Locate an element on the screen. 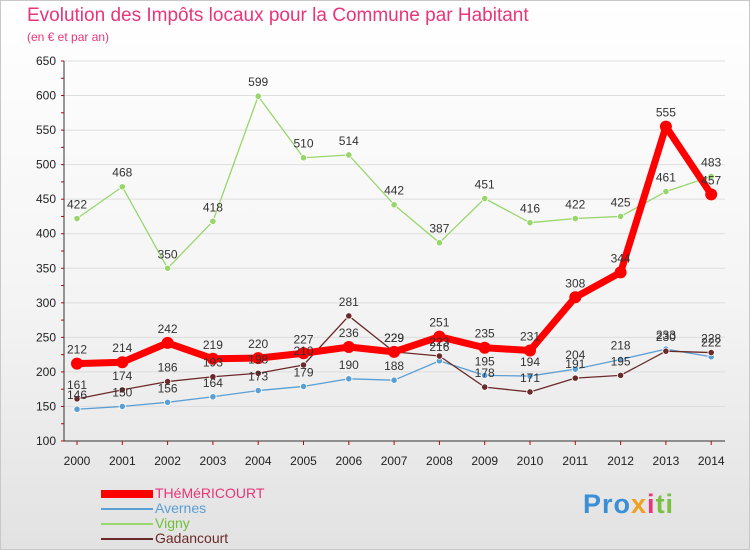 The image size is (750, 550). x-tick-label: 2012 is located at coordinates (620, 461).